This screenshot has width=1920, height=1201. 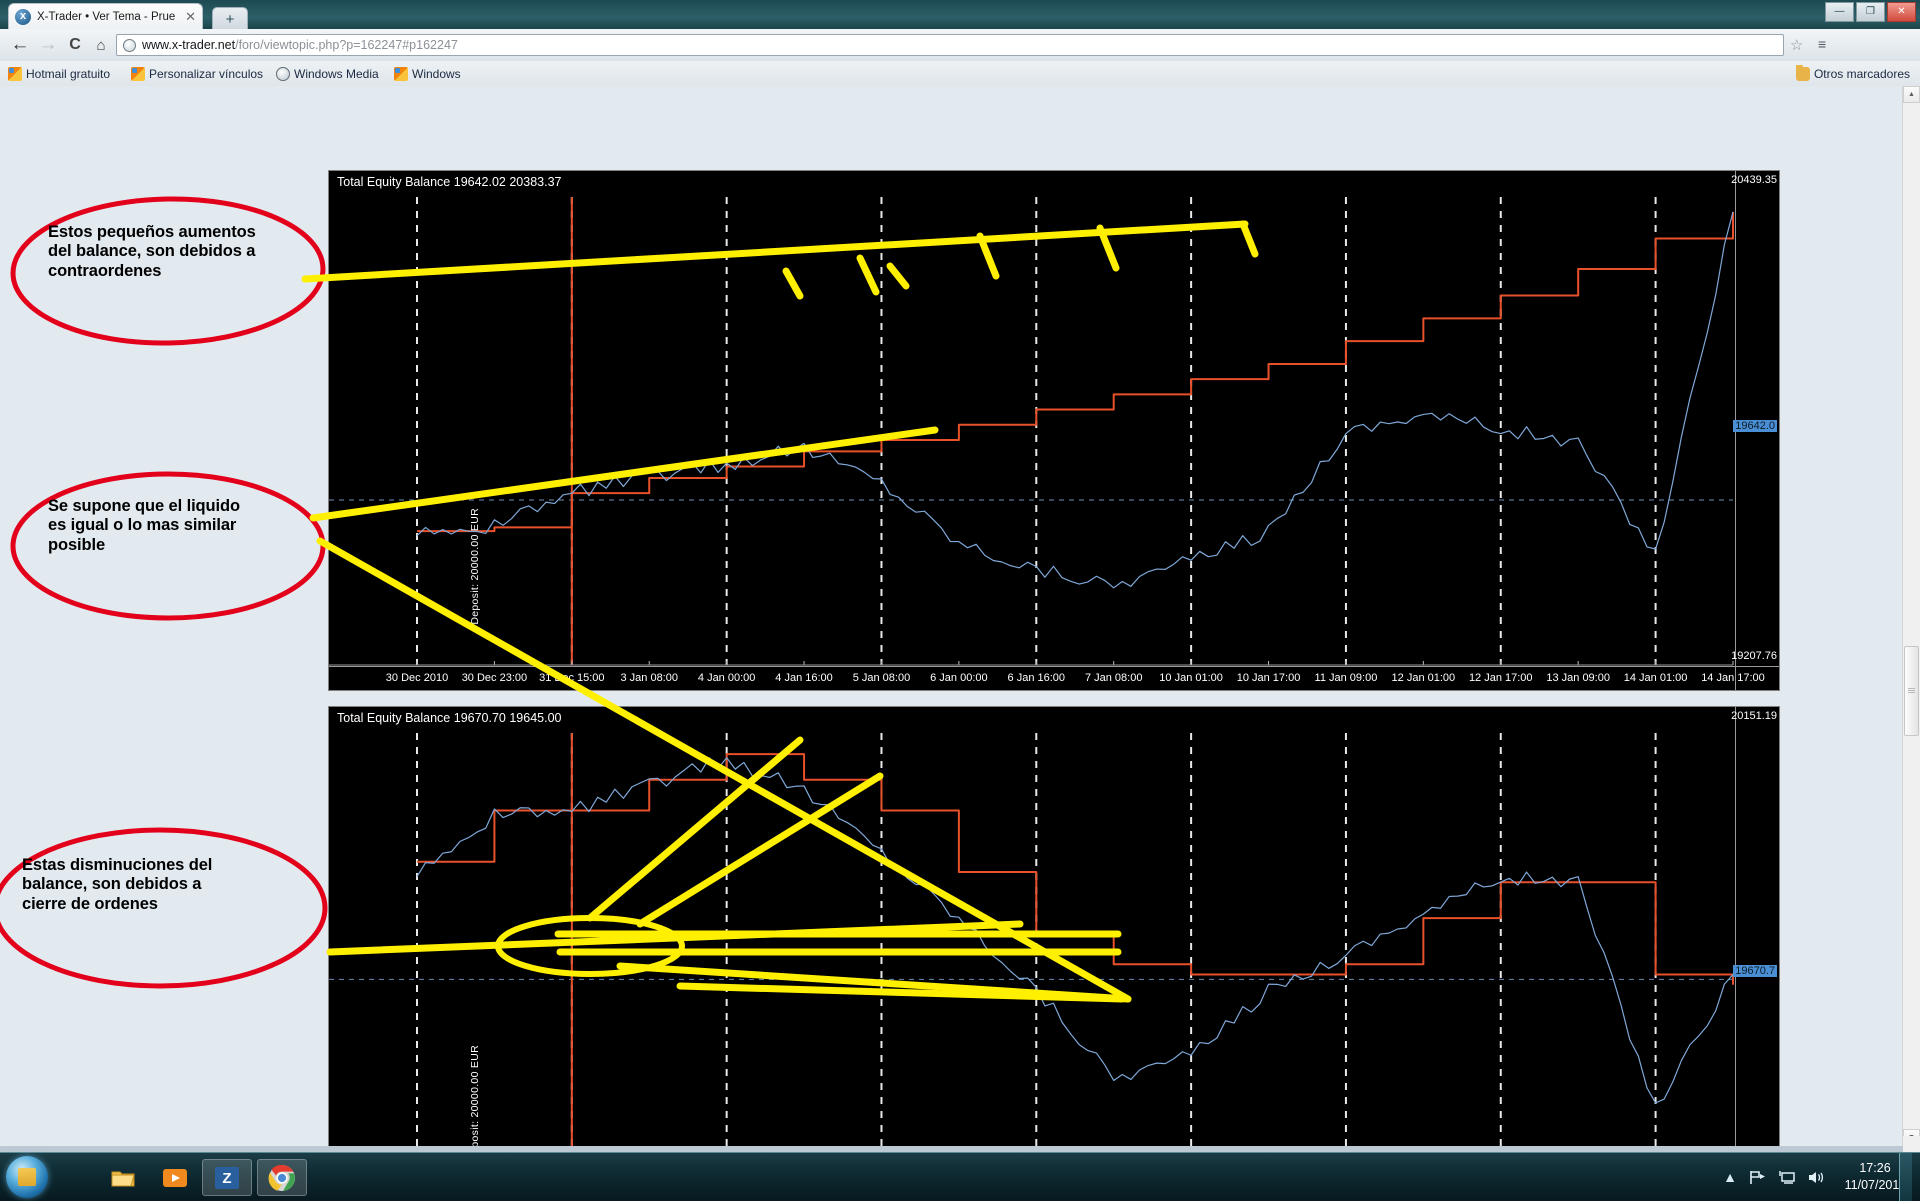 What do you see at coordinates (75, 44) in the screenshot?
I see `reload-icon: C` at bounding box center [75, 44].